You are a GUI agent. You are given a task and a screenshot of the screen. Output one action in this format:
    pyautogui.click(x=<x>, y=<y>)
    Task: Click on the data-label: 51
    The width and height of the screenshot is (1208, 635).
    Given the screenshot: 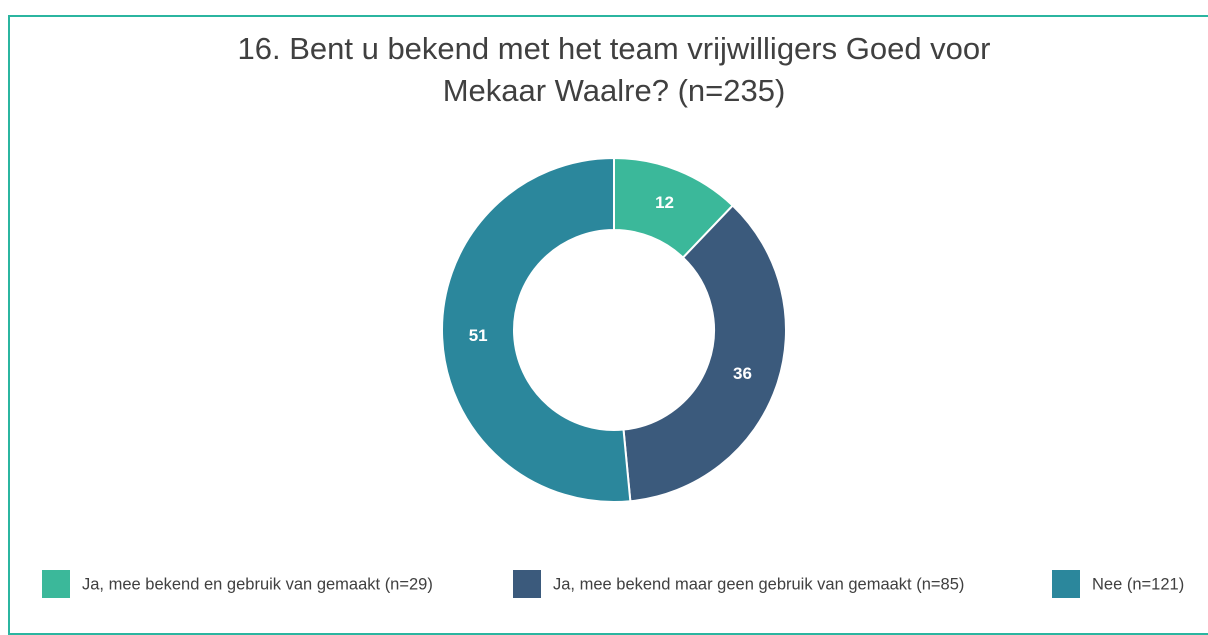 What is the action you would take?
    pyautogui.click(x=478, y=335)
    